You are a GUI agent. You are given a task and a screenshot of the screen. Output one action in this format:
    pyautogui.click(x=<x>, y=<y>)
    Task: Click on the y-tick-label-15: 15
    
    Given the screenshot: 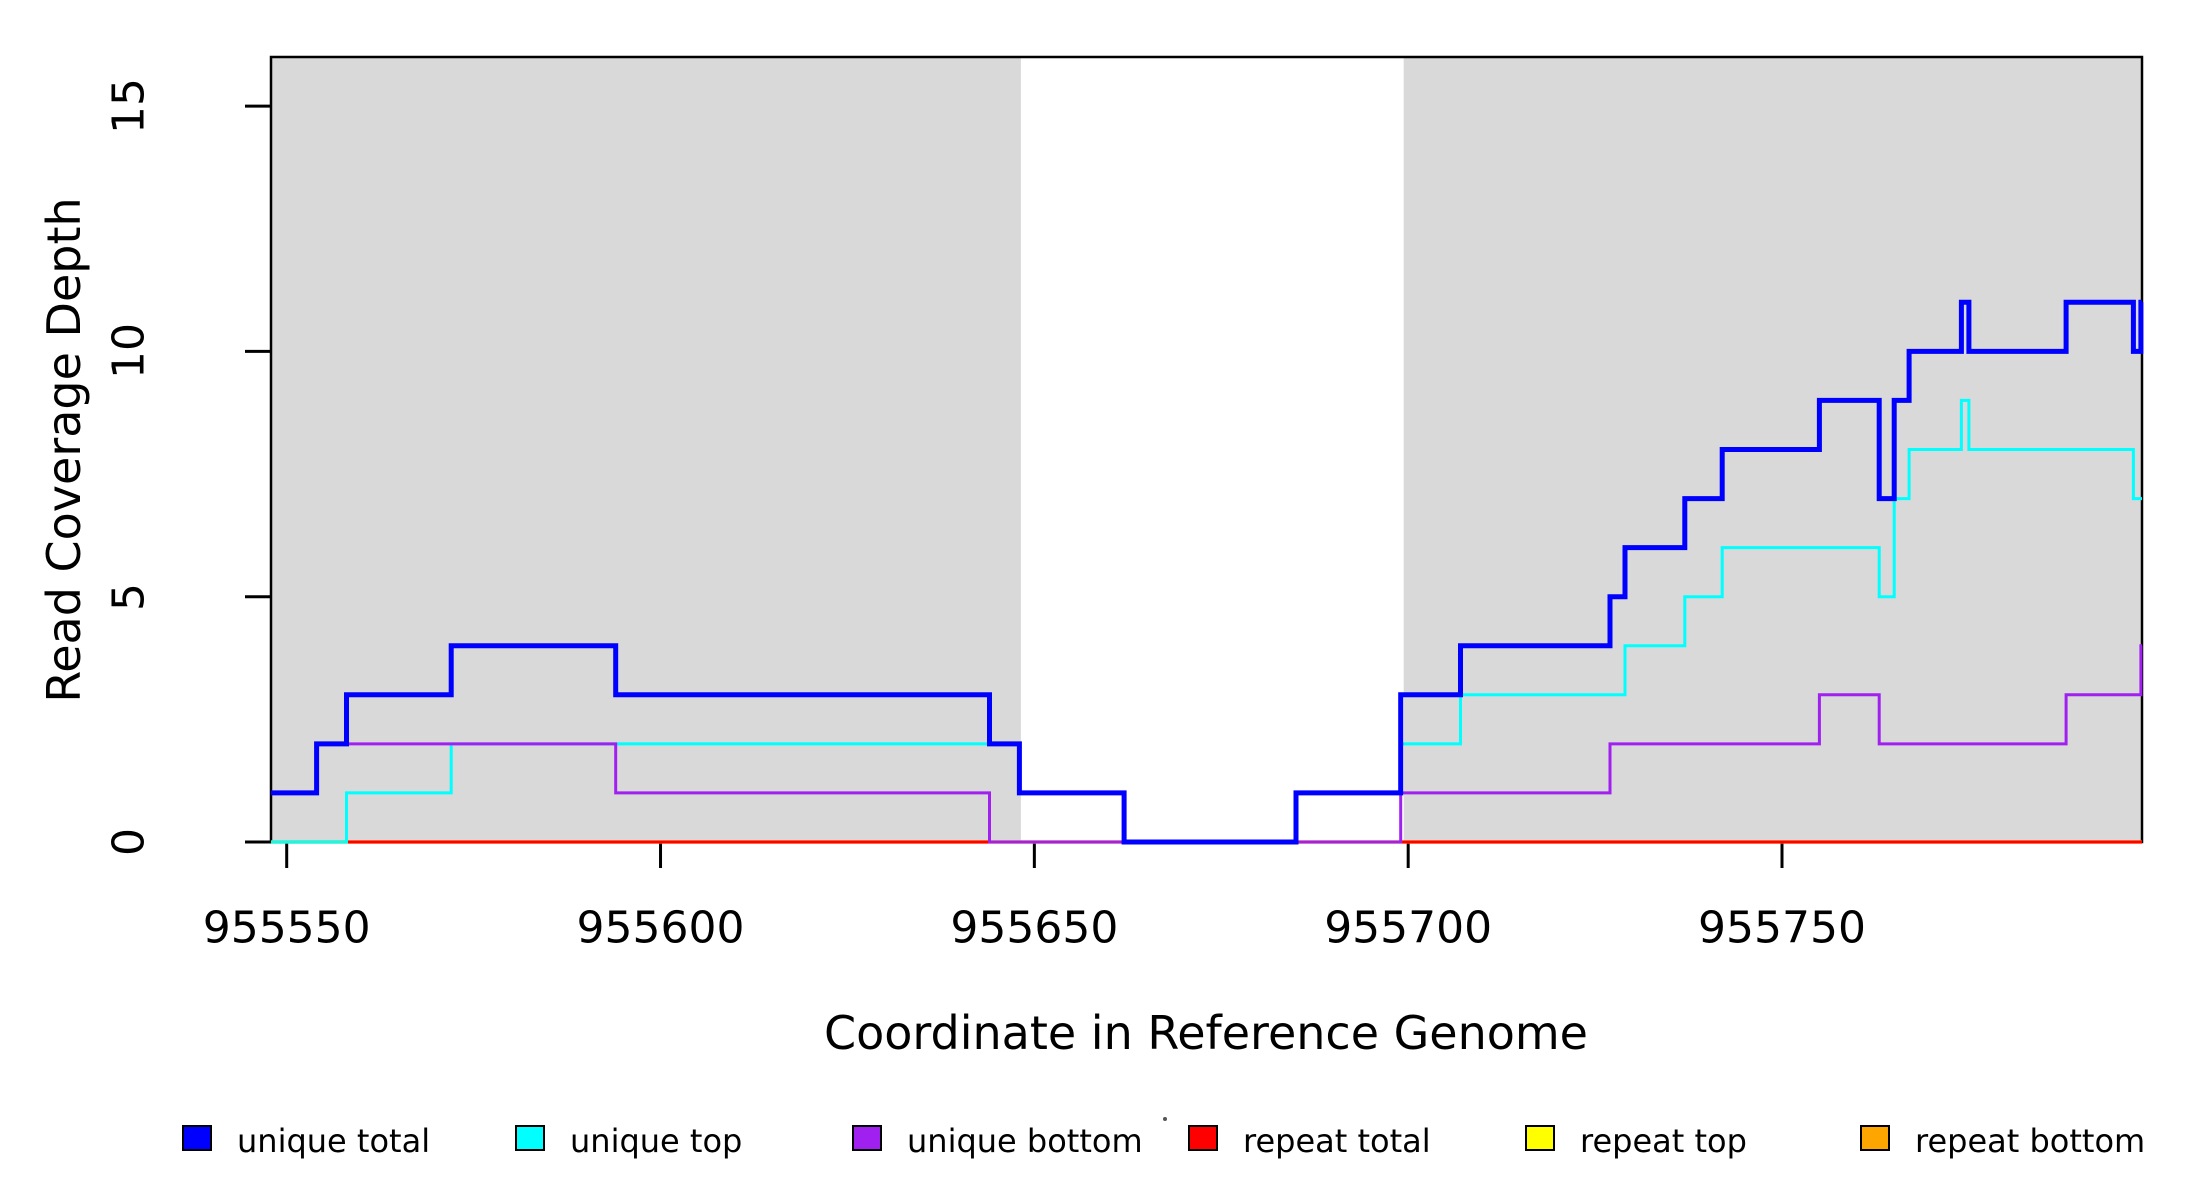 What is the action you would take?
    pyautogui.click(x=129, y=106)
    